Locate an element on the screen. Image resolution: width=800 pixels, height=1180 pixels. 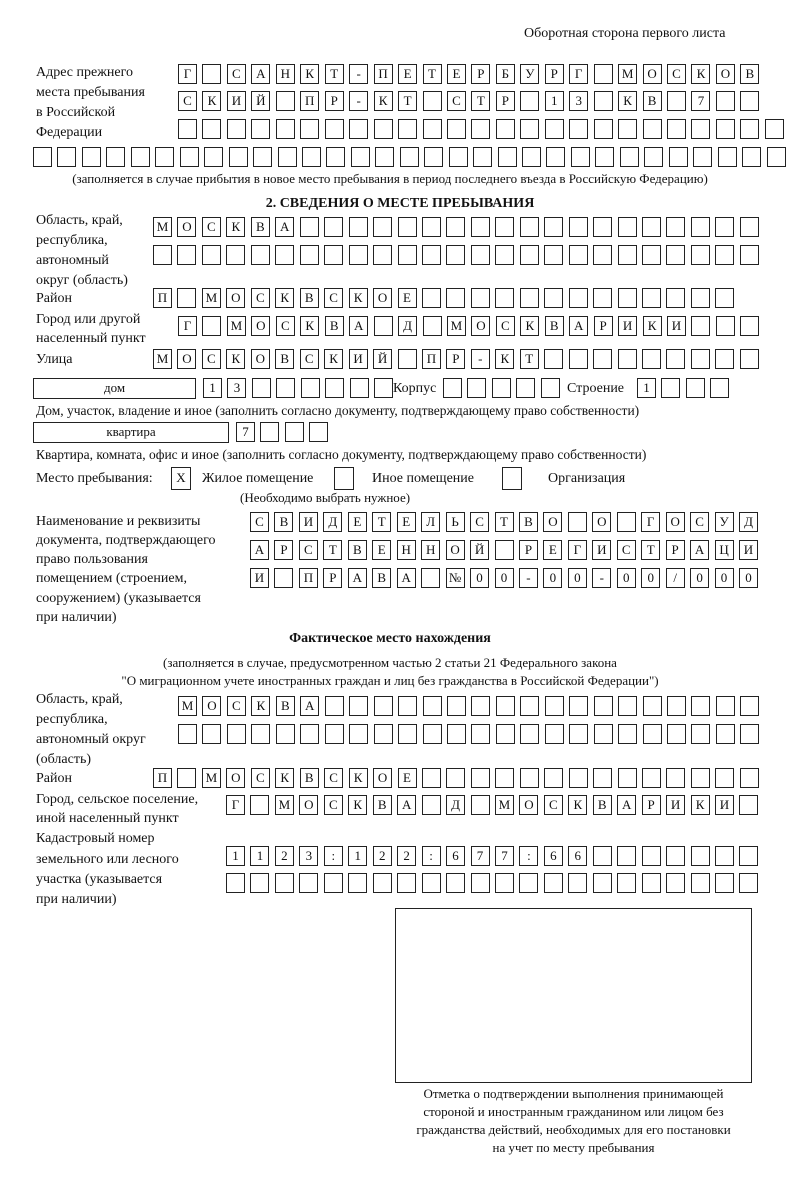
house-type-field: дом is located at coordinates (114, 388).